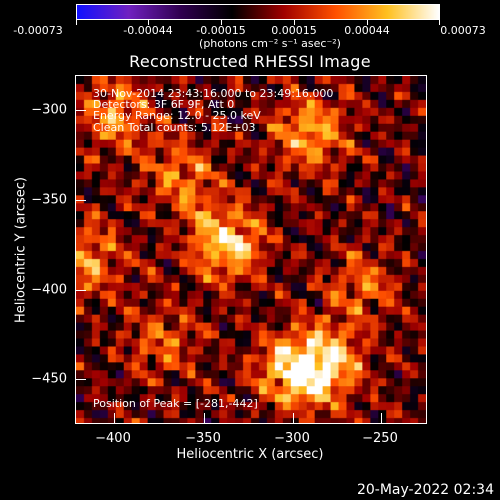 The width and height of the screenshot is (500, 500). I want to click on colorbar-tick-label: -0.00044, so click(148, 30).